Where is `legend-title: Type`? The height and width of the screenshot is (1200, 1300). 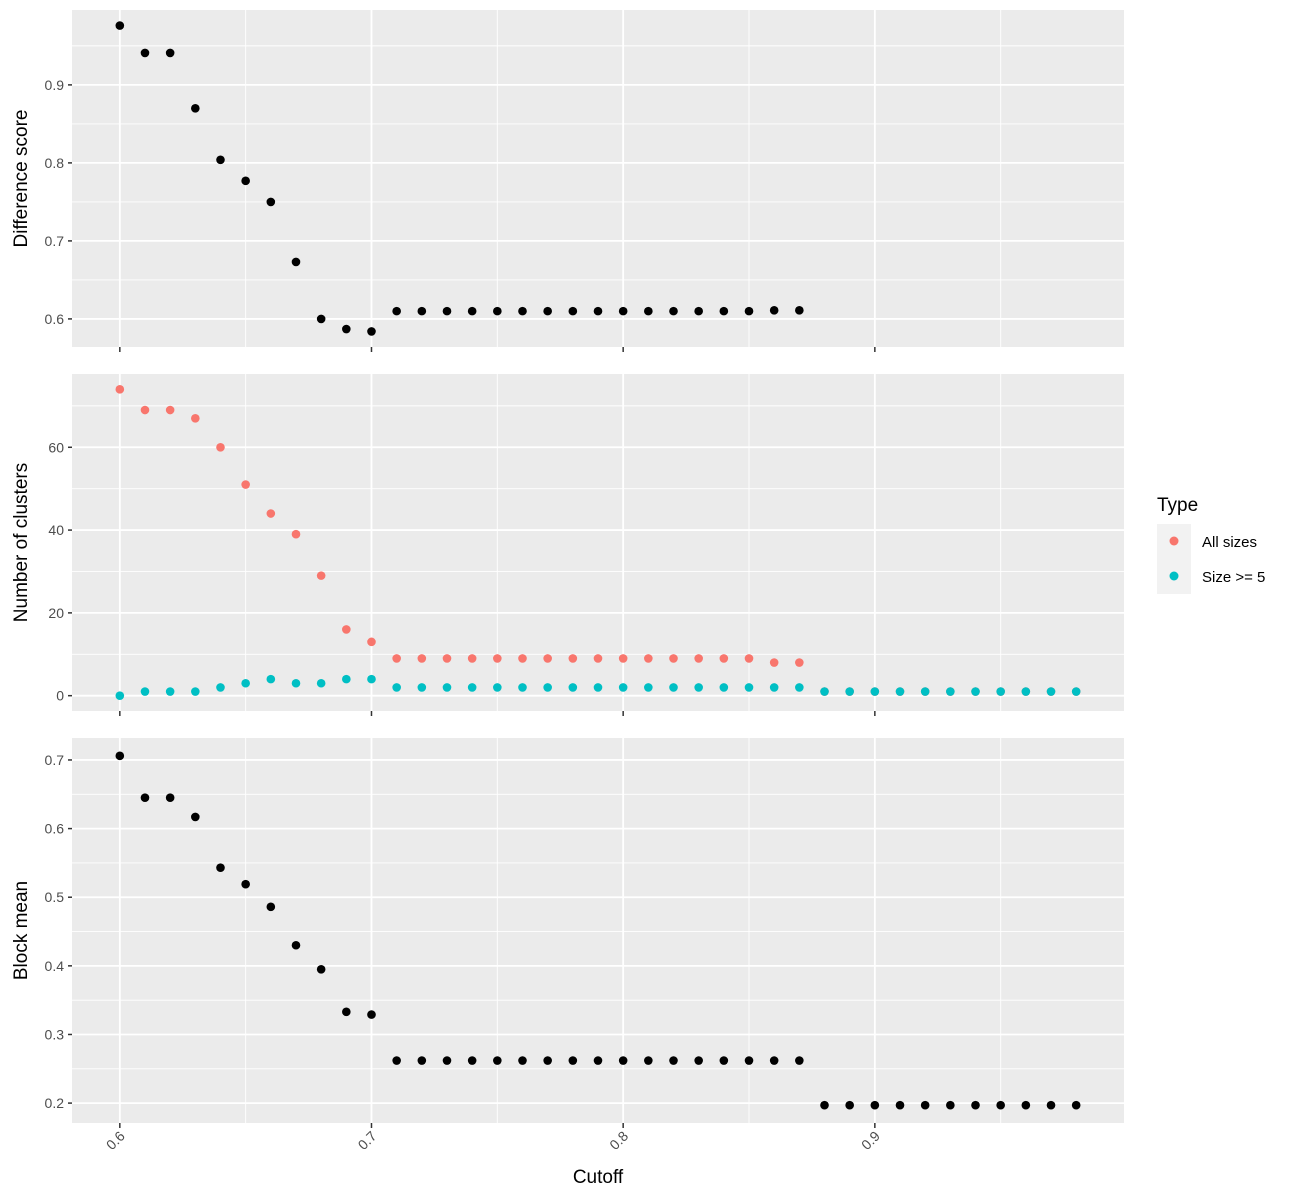 legend-title: Type is located at coordinates (1177, 505).